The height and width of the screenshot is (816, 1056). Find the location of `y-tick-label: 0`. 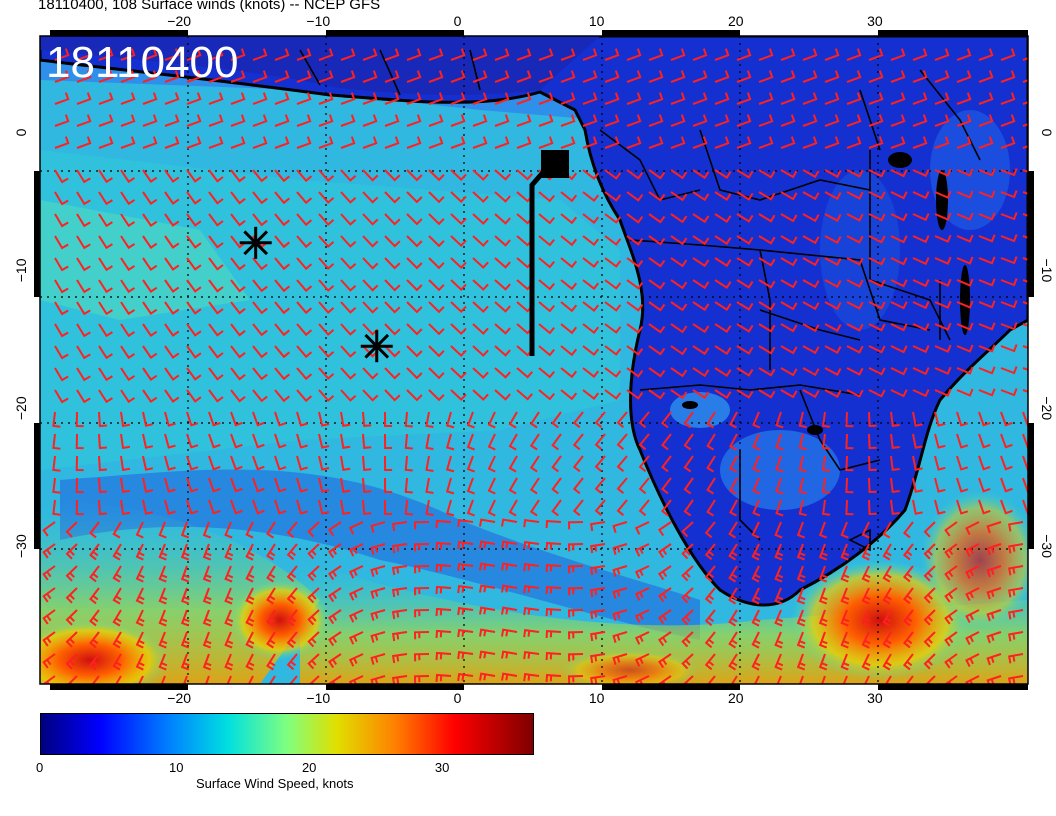

y-tick-label: 0 is located at coordinates (1047, 133).